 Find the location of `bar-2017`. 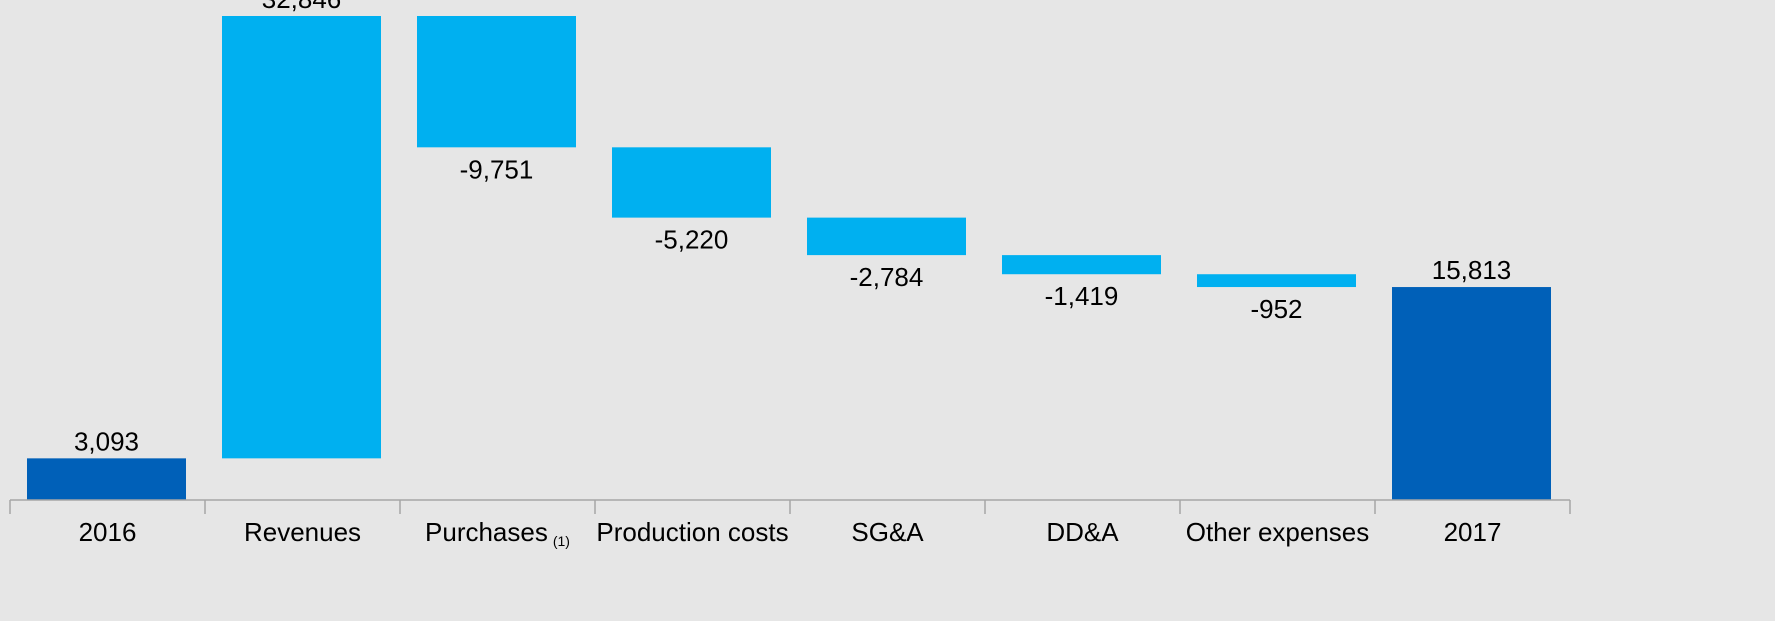

bar-2017 is located at coordinates (1471, 393).